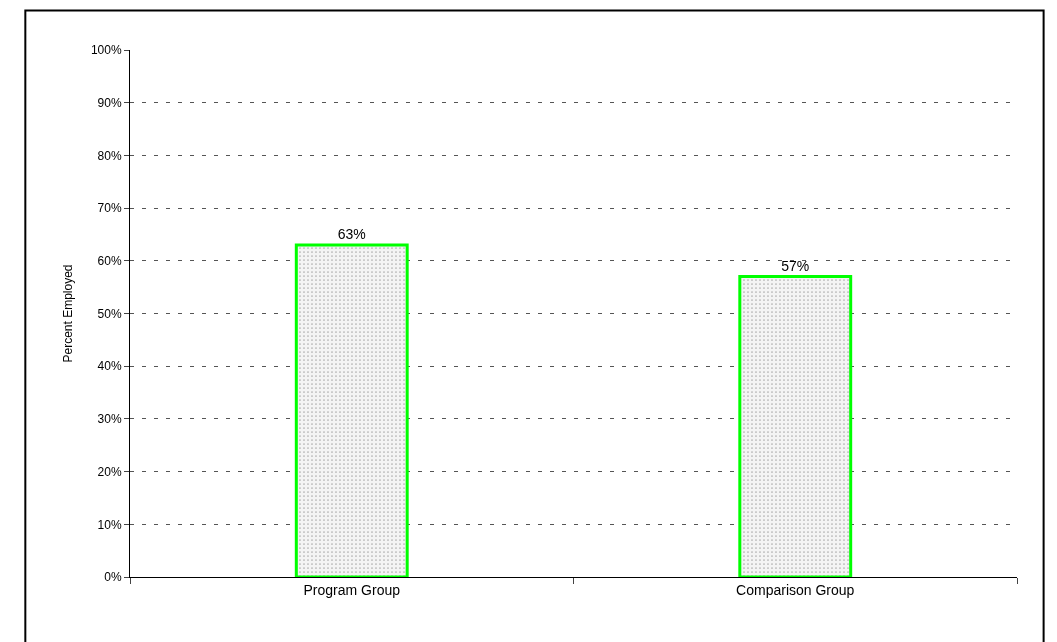  Describe the element at coordinates (109, 261) in the screenshot. I see `y-tick-label: 60%` at that location.